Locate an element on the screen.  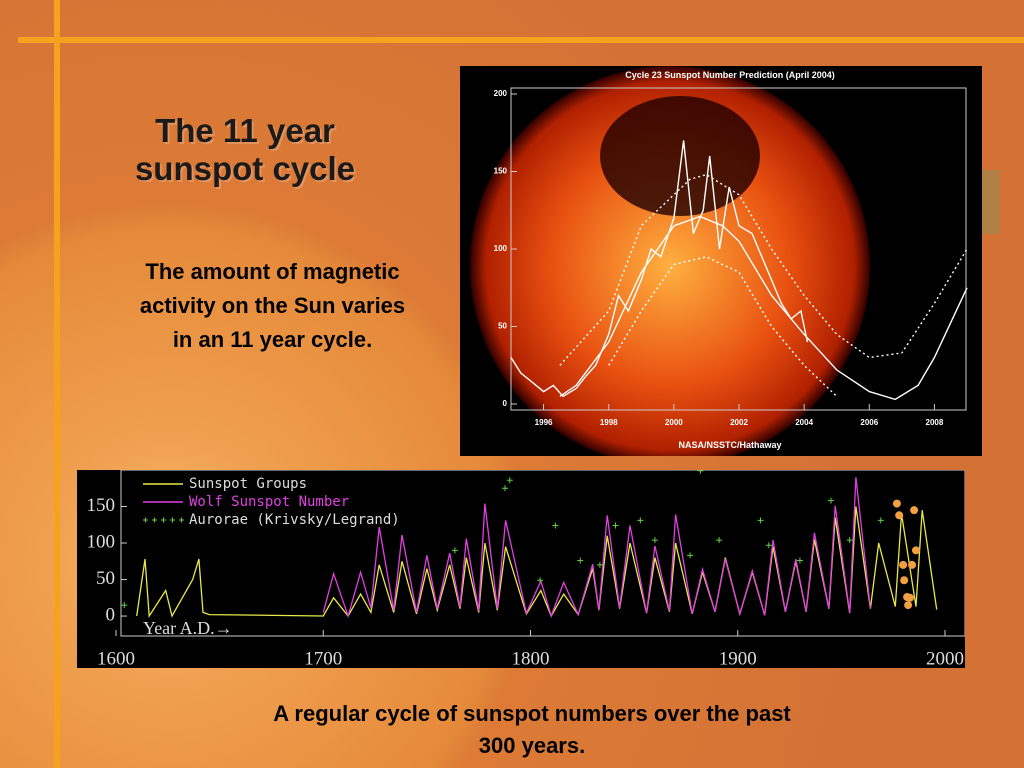
x-tick-label: 1996 is located at coordinates (544, 422).